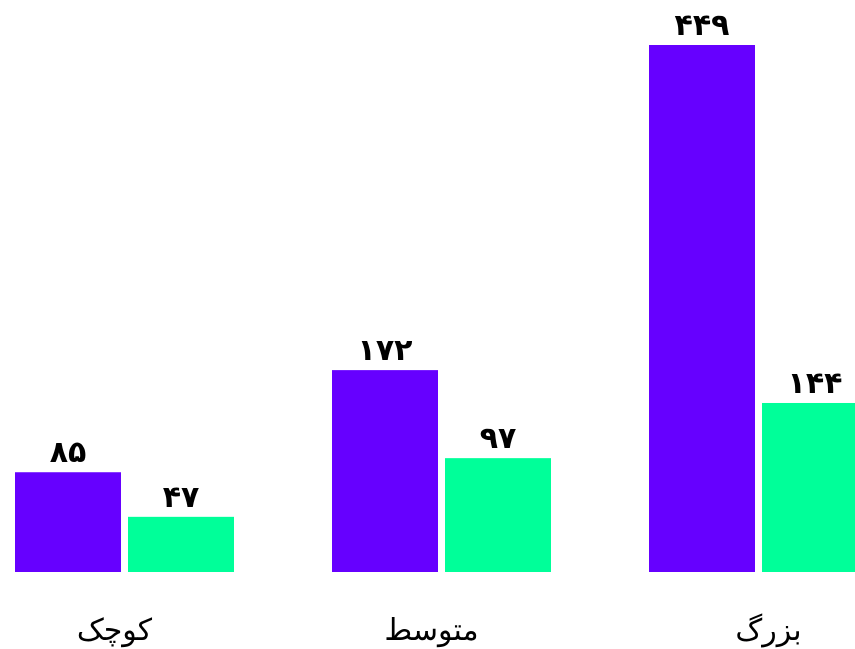 The image size is (855, 649). What do you see at coordinates (498, 438) in the screenshot?
I see `value-label: ۹۷` at bounding box center [498, 438].